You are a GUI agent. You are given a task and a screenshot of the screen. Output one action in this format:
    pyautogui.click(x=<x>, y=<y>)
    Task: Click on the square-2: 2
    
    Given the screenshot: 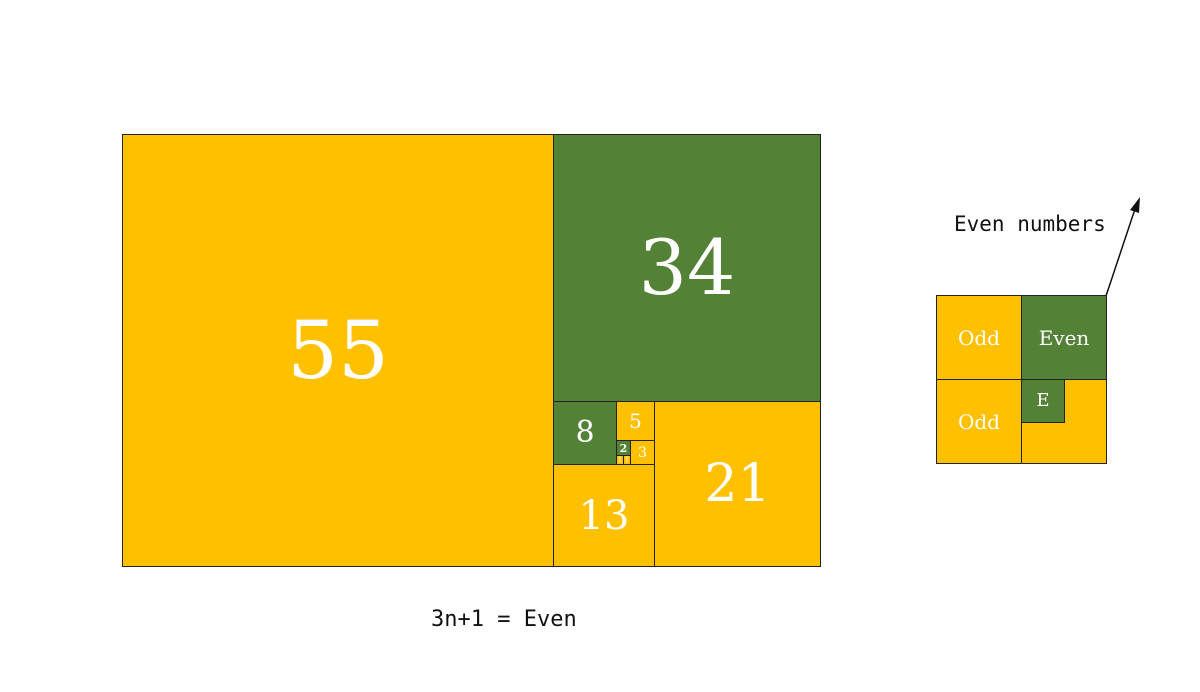 What is the action you would take?
    pyautogui.click(x=623, y=448)
    